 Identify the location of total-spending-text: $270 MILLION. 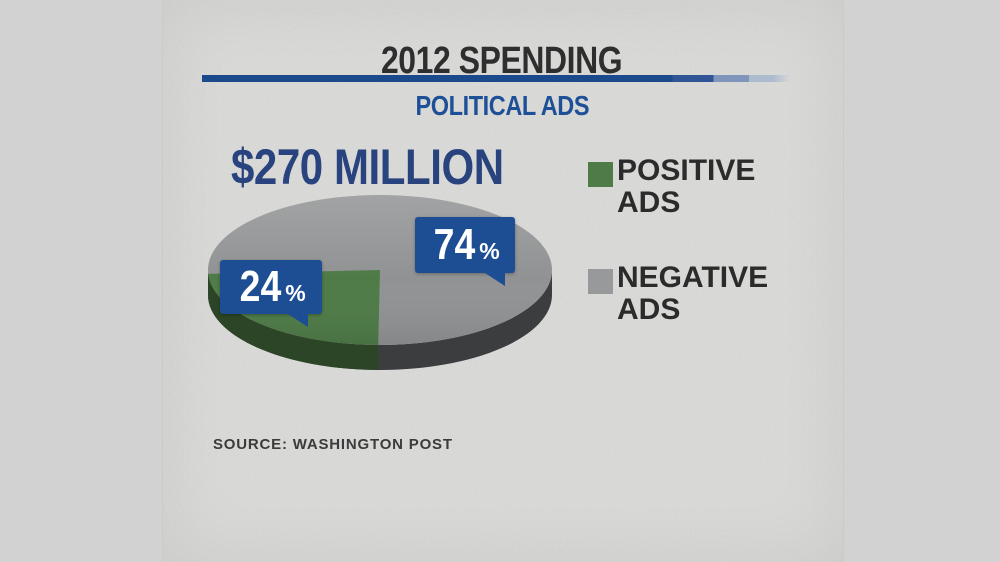
(367, 167).